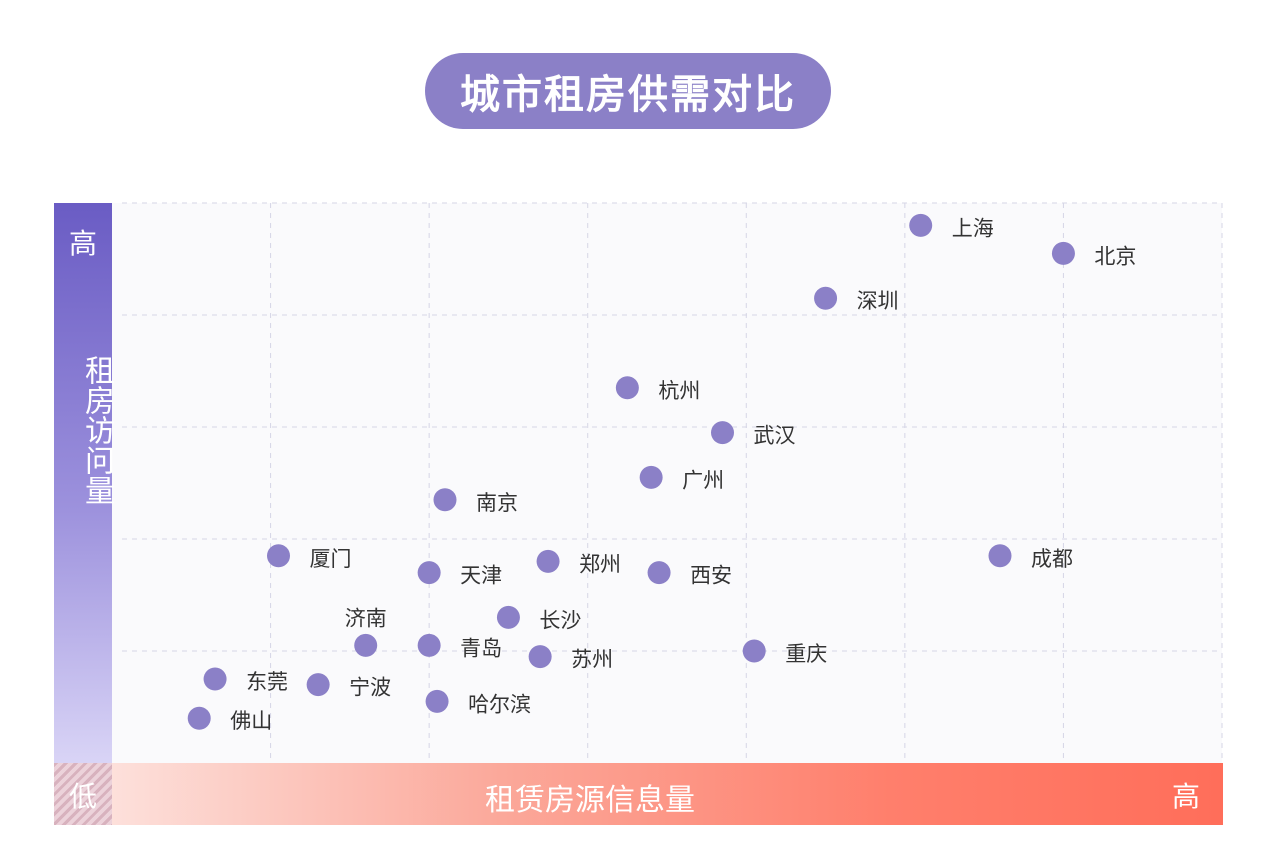 The height and width of the screenshot is (858, 1270). I want to click on point-label: 西安, so click(711, 576).